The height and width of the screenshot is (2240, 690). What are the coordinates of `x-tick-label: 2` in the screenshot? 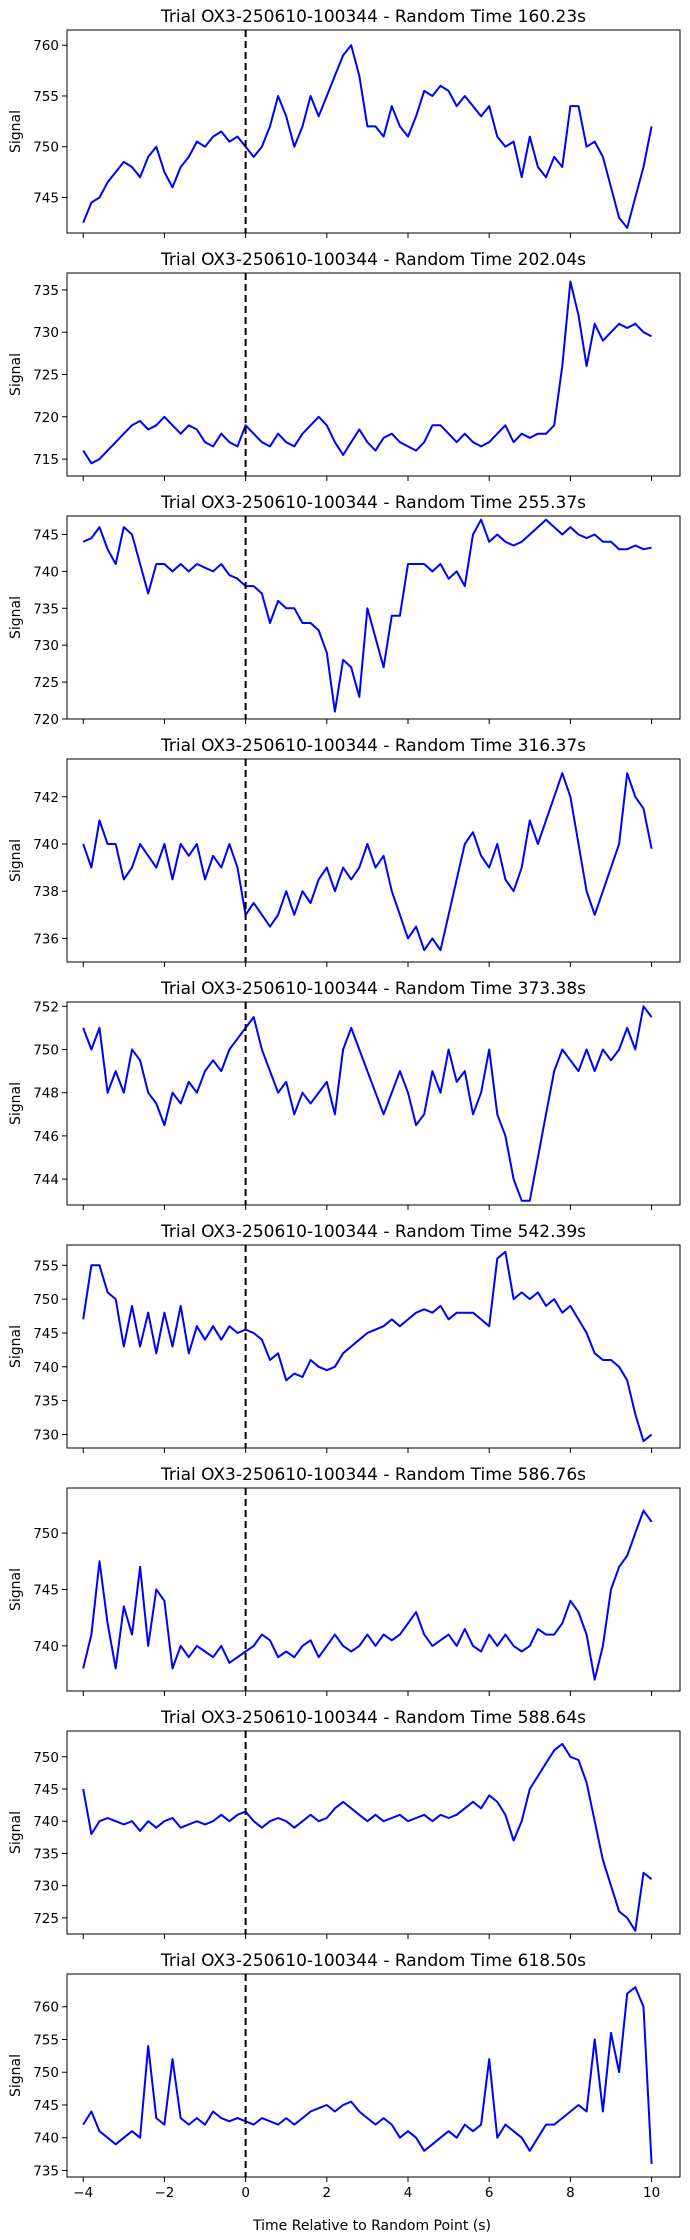 It's located at (327, 2193).